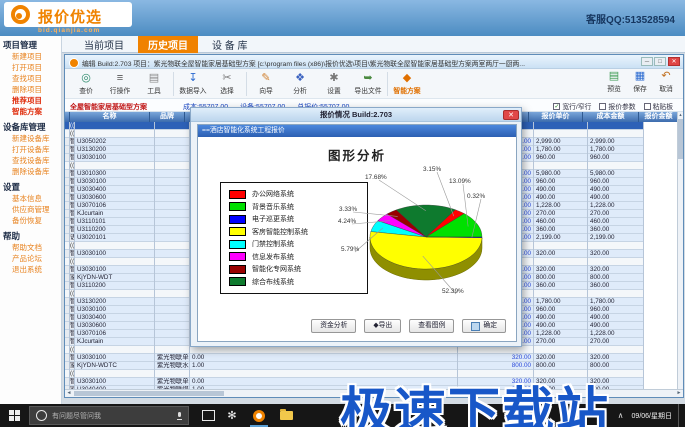 Image resolution: width=685 pixels, height=427 pixels. I want to click on table-cell: 紫光物联煤气探测器, so click(172, 388).